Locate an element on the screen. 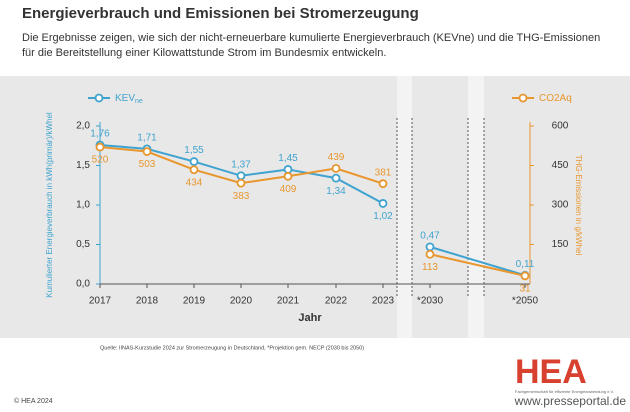 This screenshot has width=630, height=412. x-tick-label: *2030 is located at coordinates (430, 301).